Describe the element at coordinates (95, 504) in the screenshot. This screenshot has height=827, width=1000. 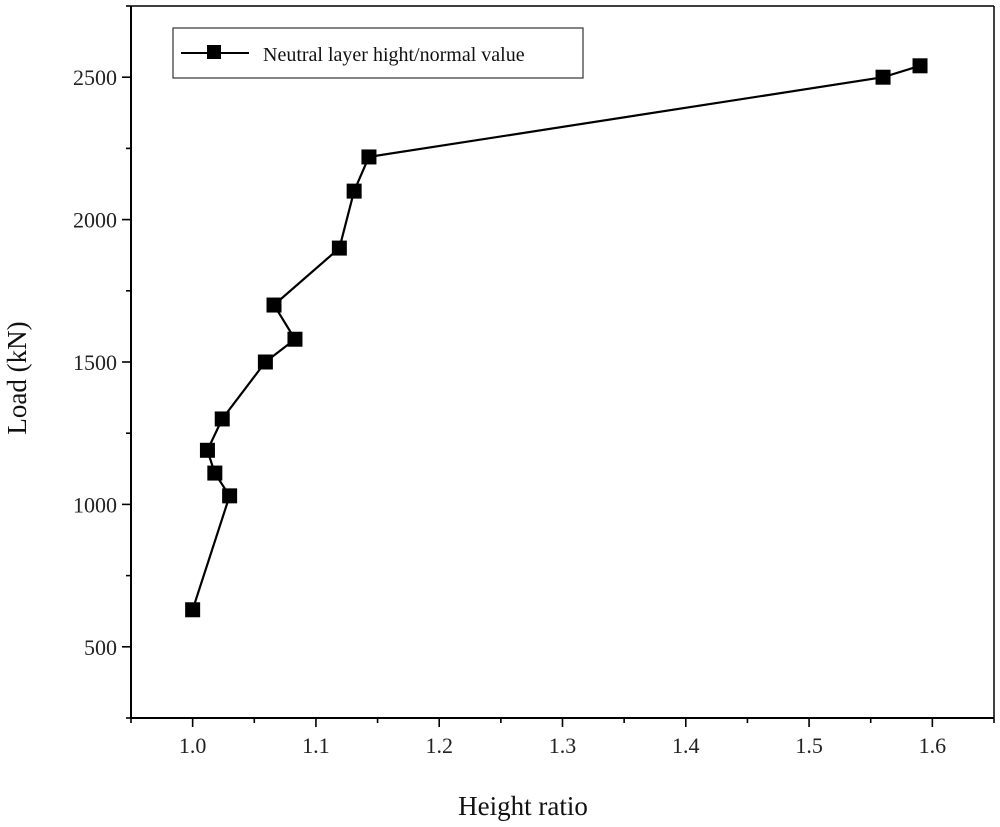
I see `y-tick-label: 1000` at that location.